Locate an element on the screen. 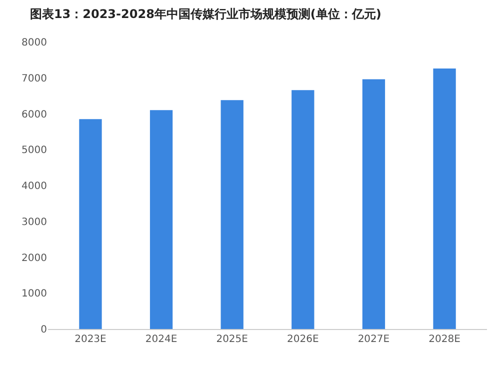 This screenshot has height=379, width=499. x-tick-label: 2028E is located at coordinates (444, 339).